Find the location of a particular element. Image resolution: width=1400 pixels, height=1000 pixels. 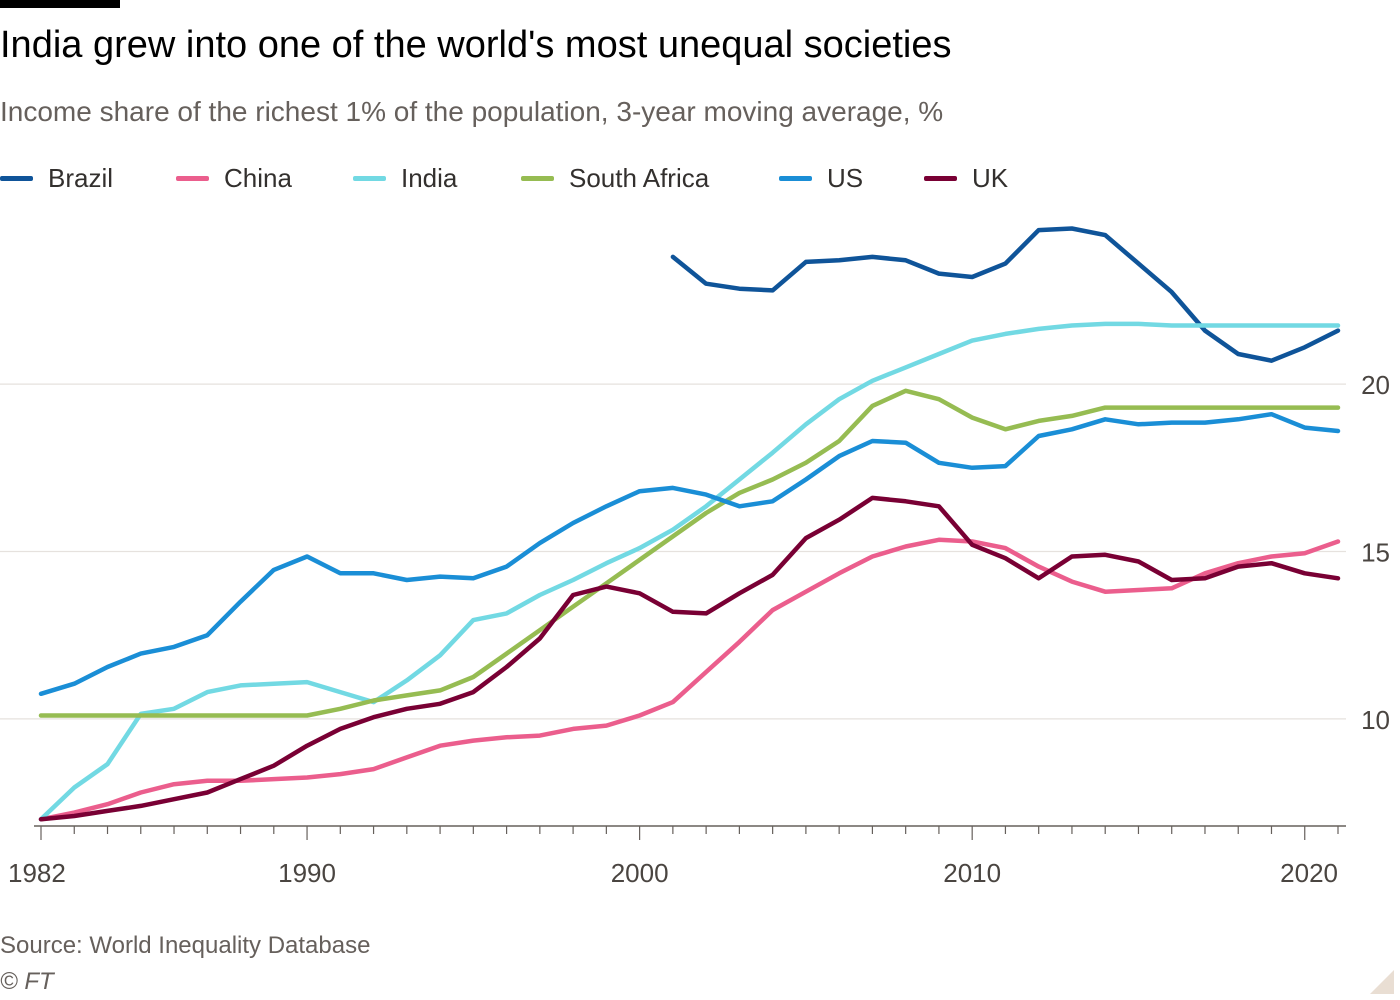

y-tick-label-15: 15 is located at coordinates (1375, 552).